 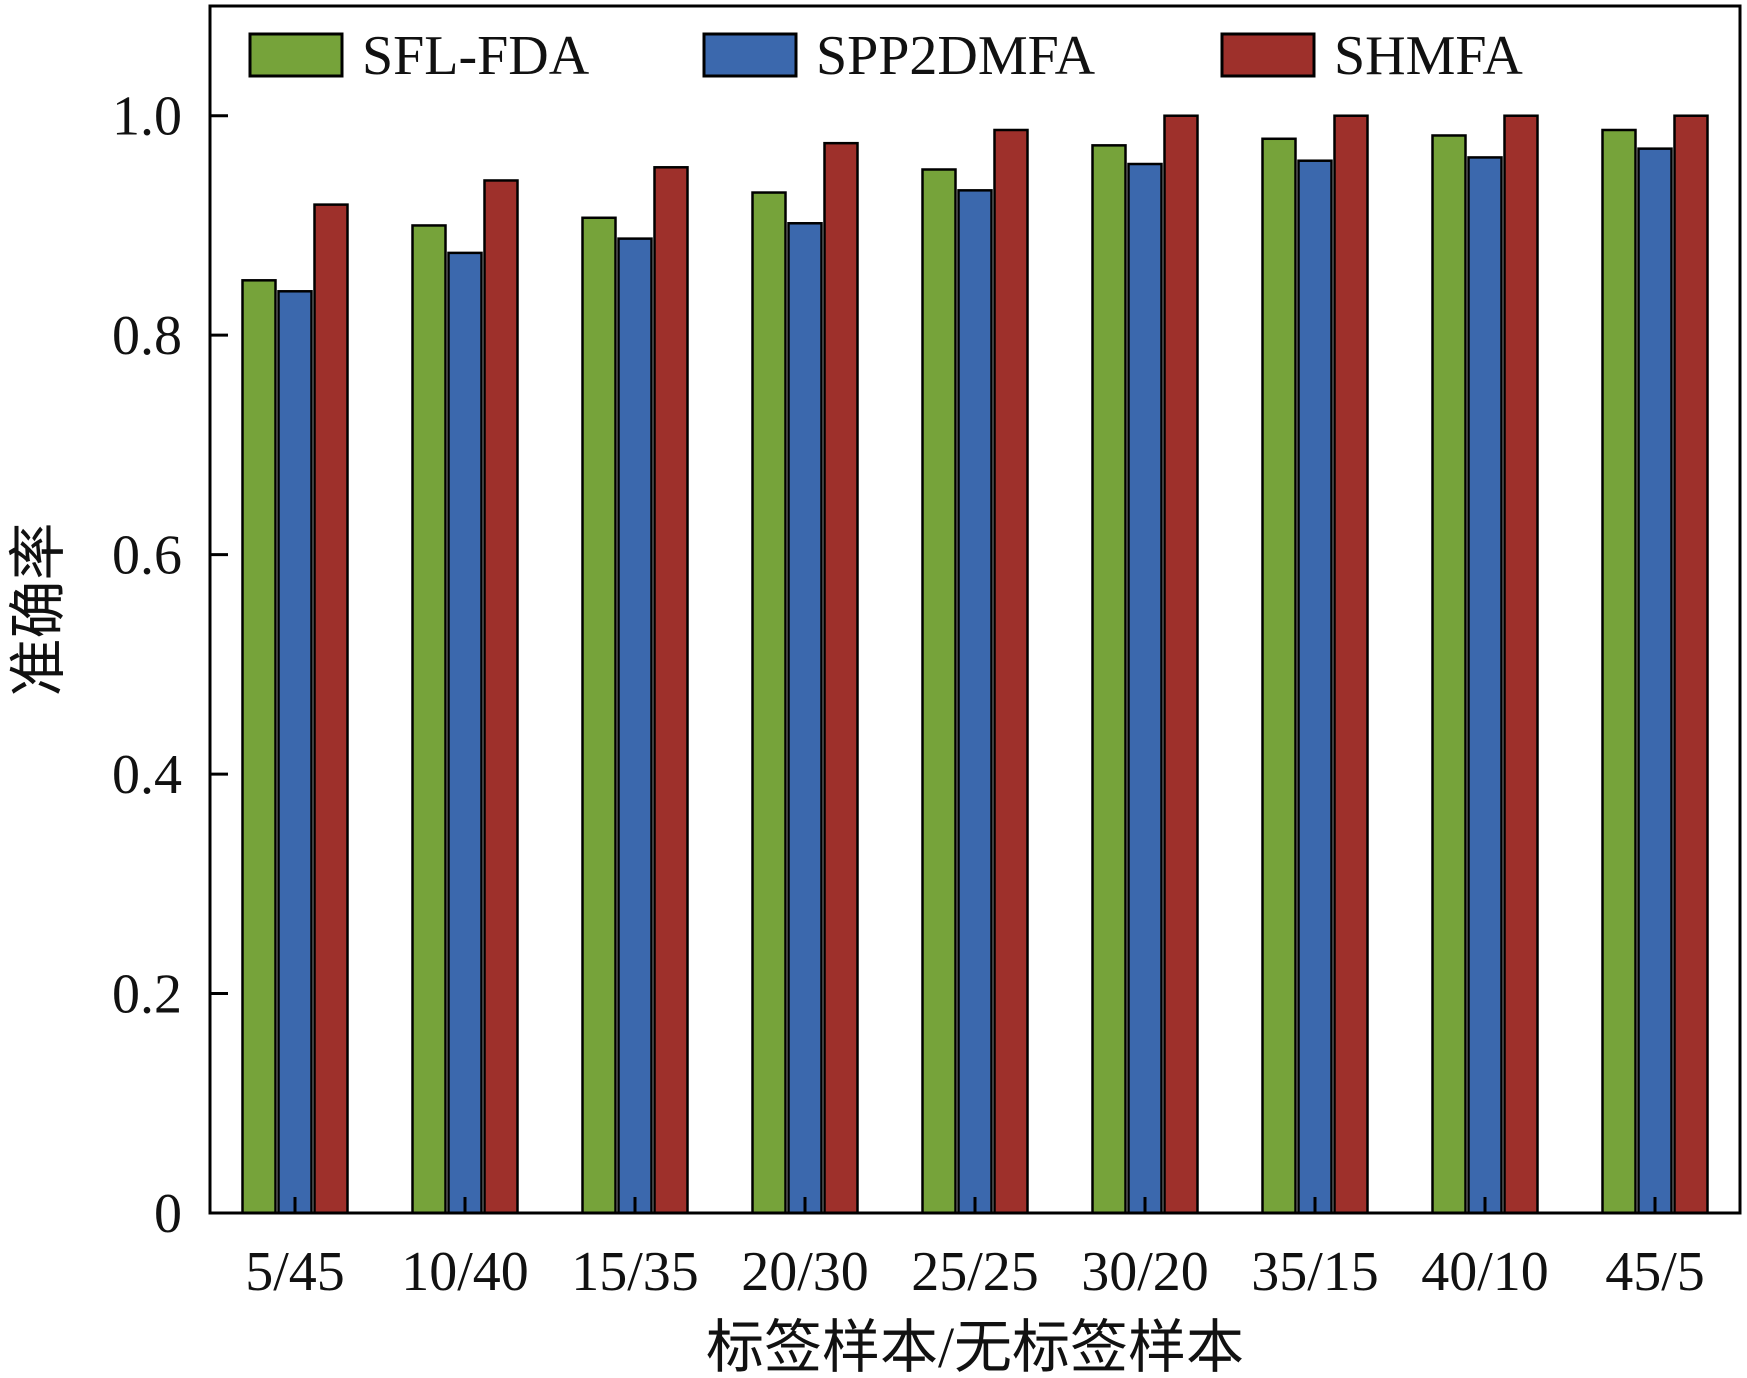 I want to click on y-axis-title: 准确率, so click(x=38, y=609).